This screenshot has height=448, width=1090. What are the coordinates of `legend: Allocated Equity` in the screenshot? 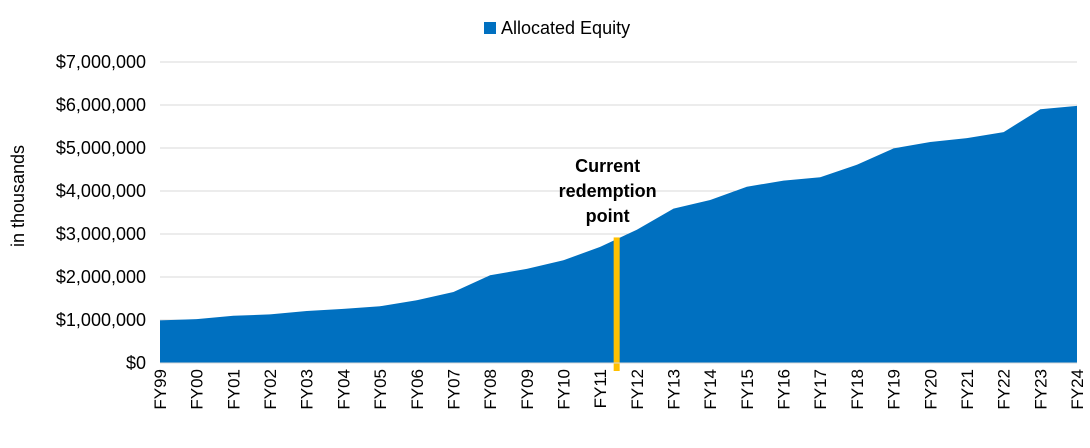 It's located at (557, 28).